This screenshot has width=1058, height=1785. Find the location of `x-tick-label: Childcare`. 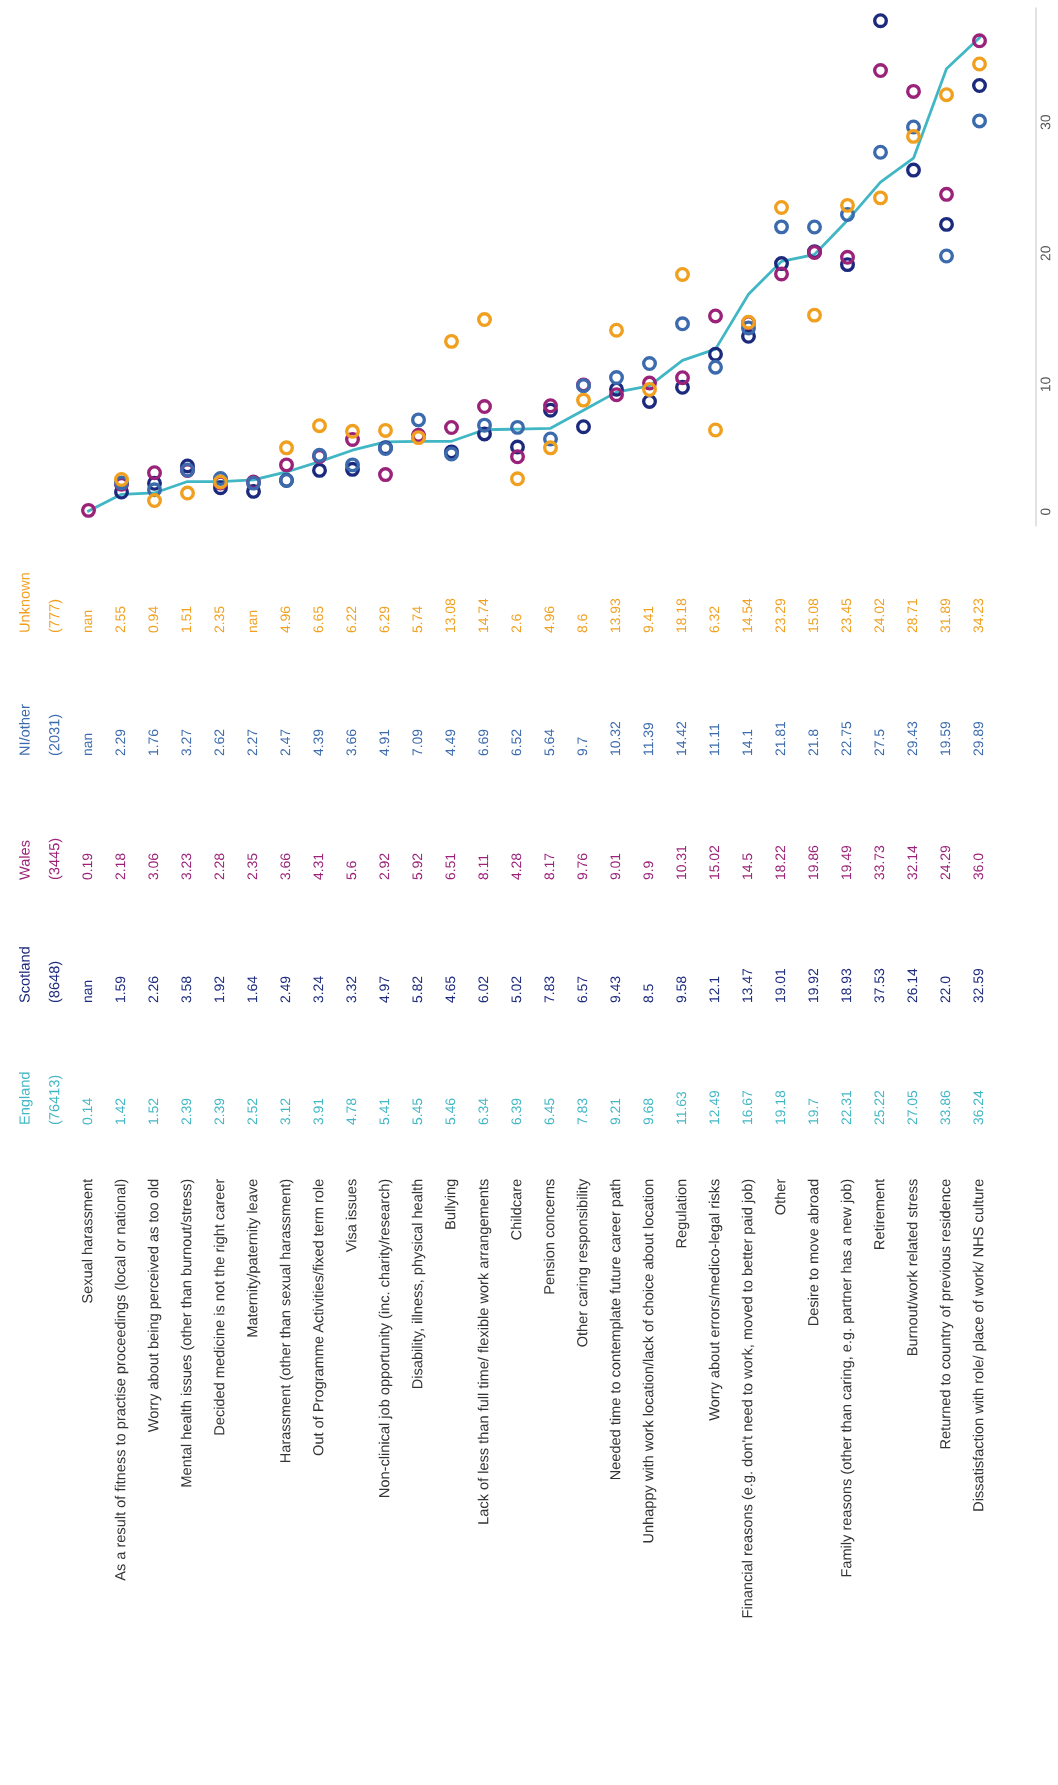

x-tick-label: Childcare is located at coordinates (516, 1209).